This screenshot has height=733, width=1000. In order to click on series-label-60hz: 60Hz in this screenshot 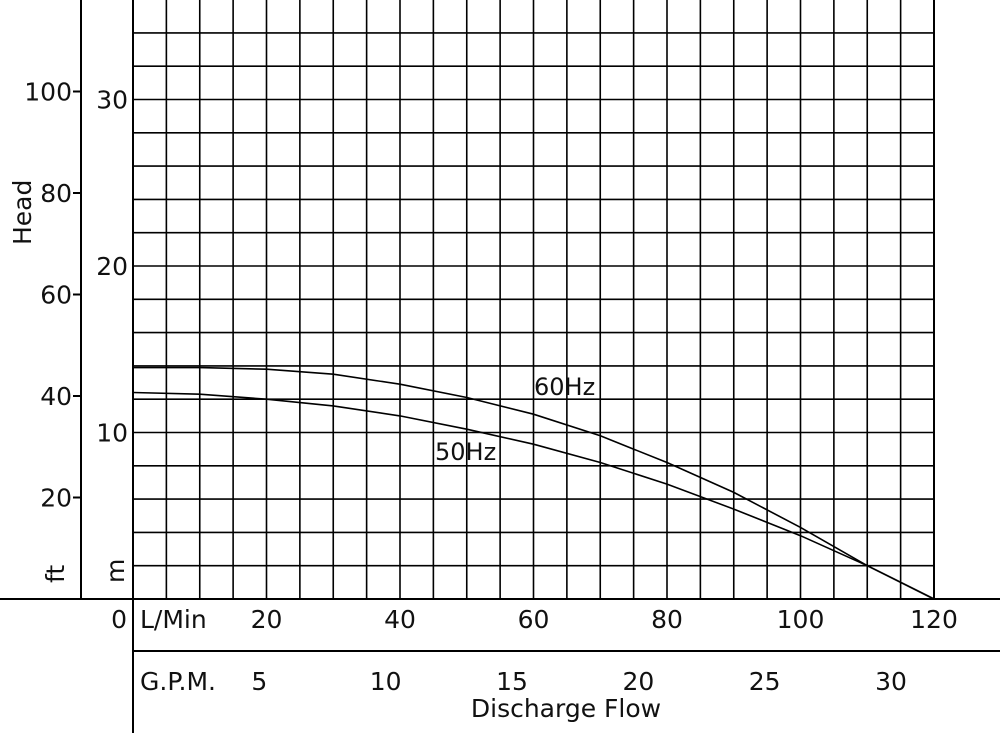, I will do `click(564, 387)`.